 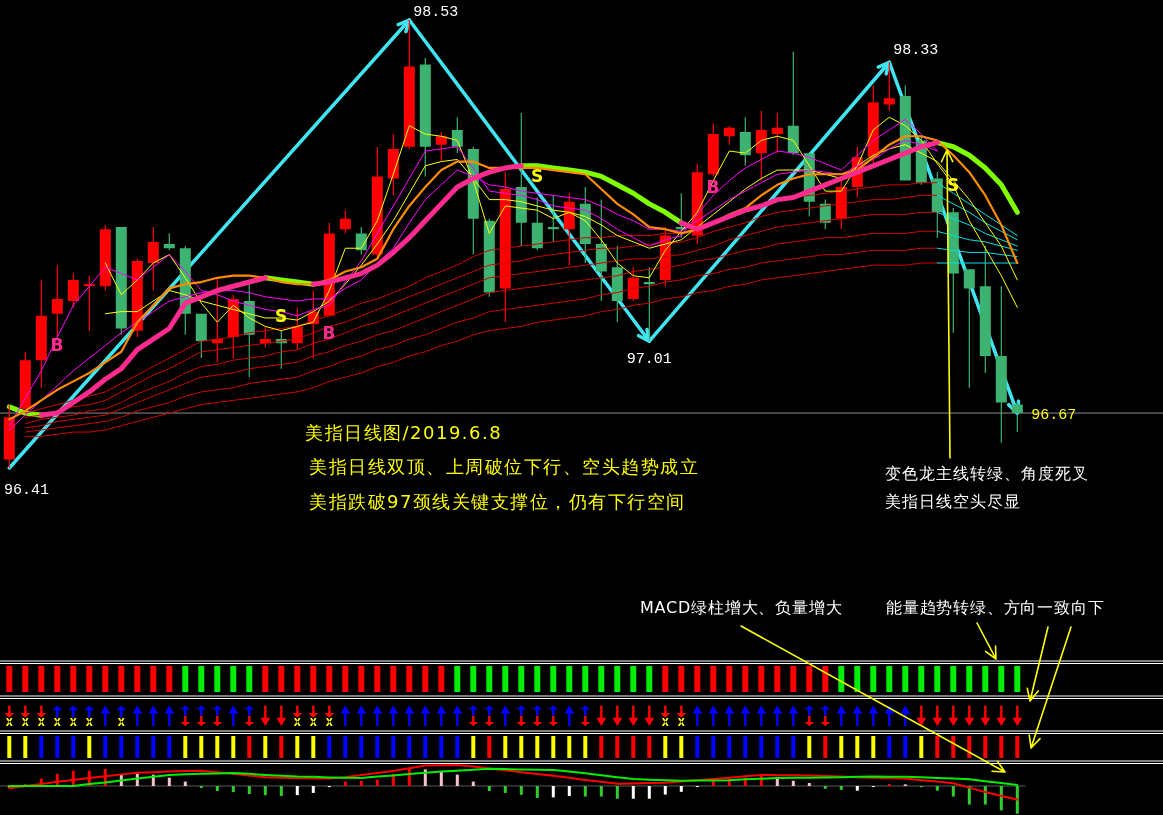 I want to click on data-label: 98.53, so click(x=436, y=12).